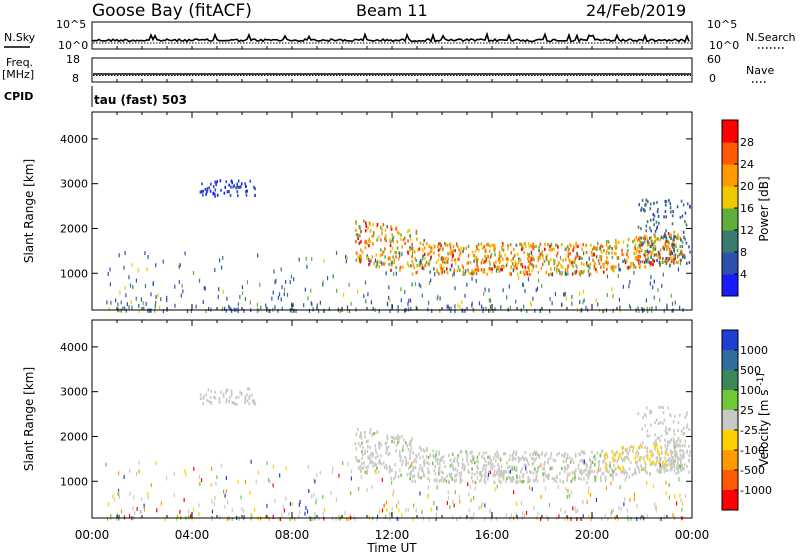 Image resolution: width=800 pixels, height=554 pixels. I want to click on colorbar-tick-label: 100, so click(750, 390).